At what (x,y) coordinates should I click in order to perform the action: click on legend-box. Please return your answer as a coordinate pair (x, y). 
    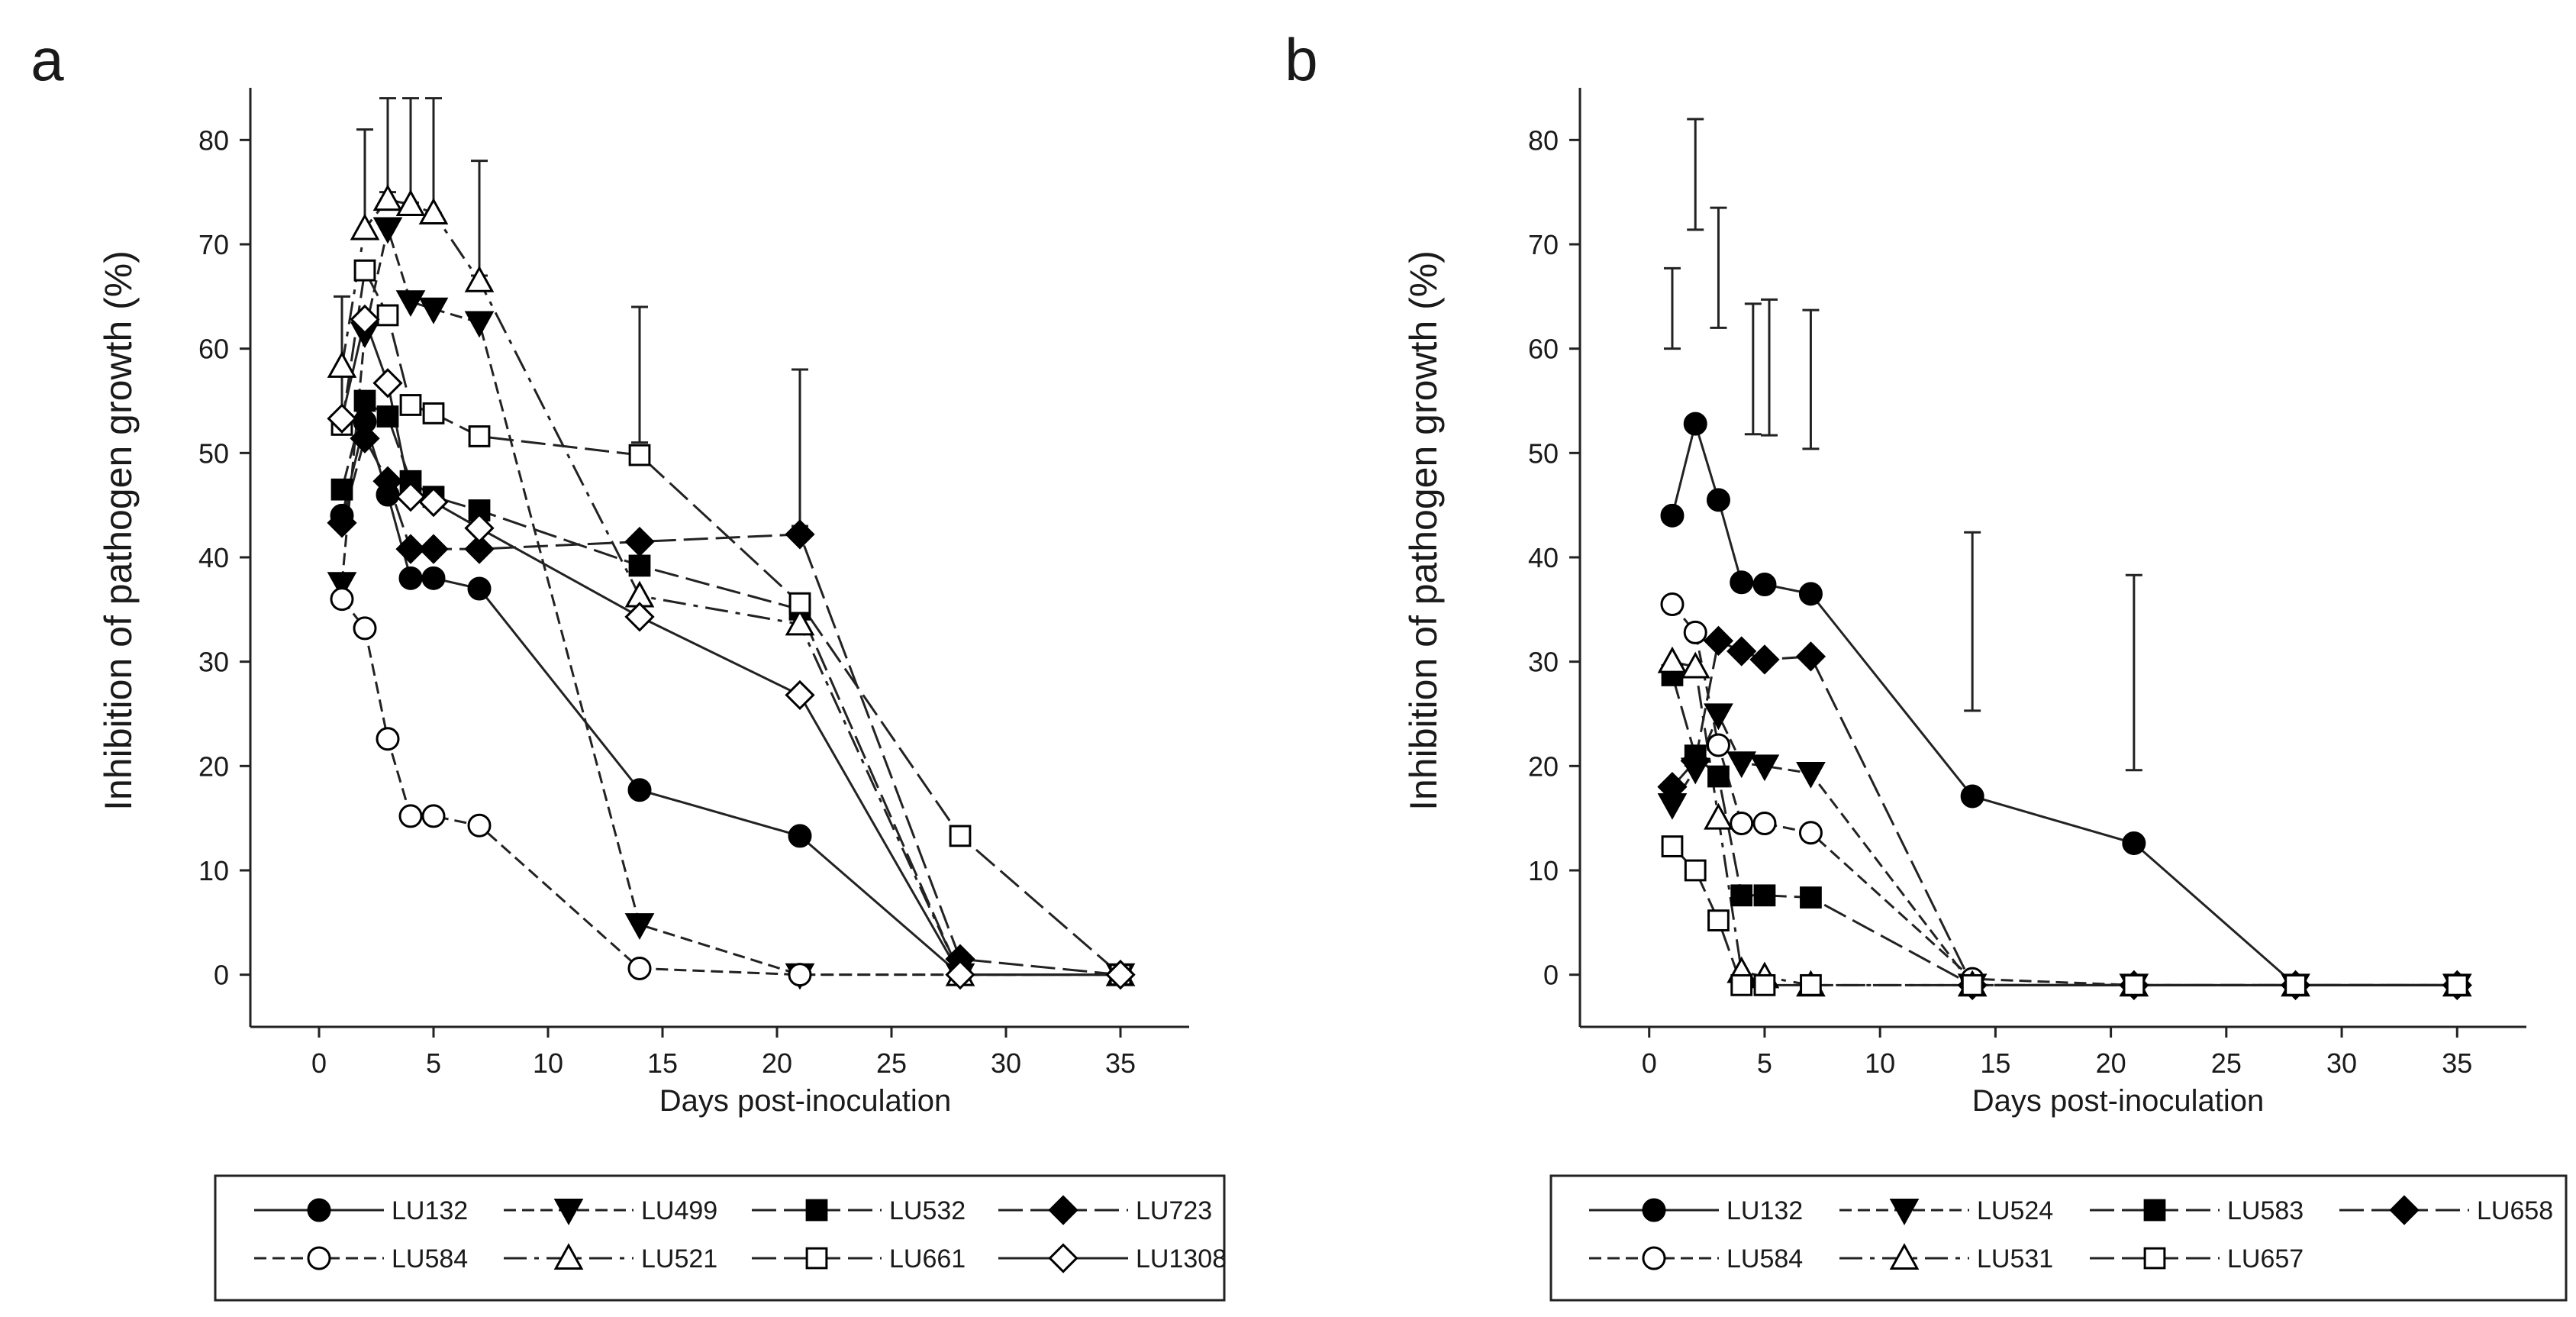
    Looking at the image, I should click on (2059, 1238).